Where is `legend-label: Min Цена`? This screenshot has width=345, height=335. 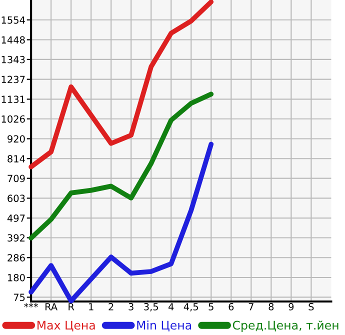 legend-label: Min Цена is located at coordinates (164, 326).